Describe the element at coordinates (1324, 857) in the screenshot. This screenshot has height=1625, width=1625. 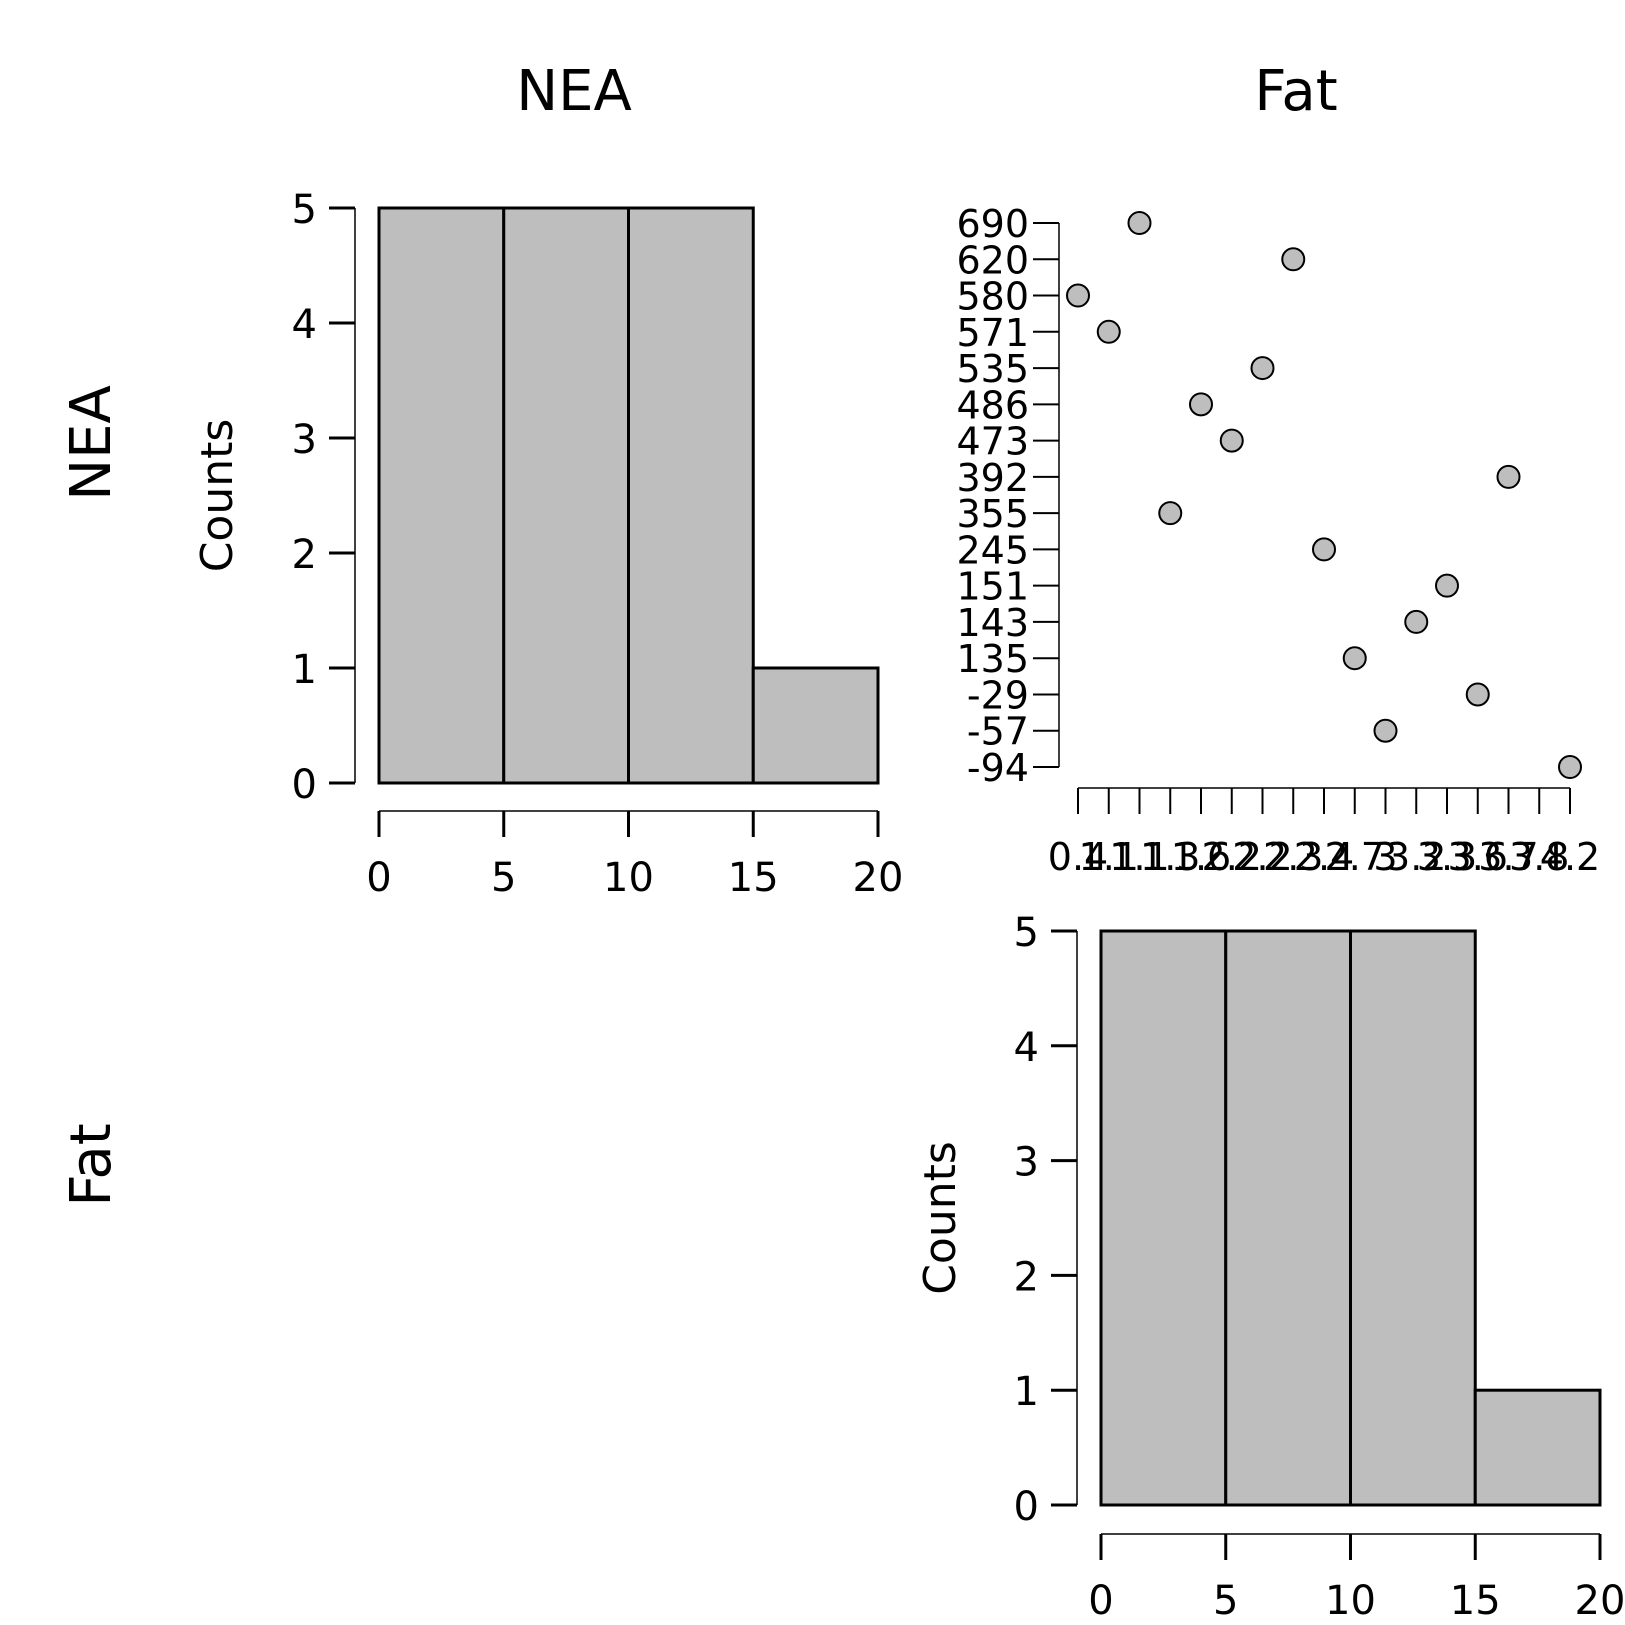
I see `fat-vs-nea-x-tick-label: 2.4` at that location.